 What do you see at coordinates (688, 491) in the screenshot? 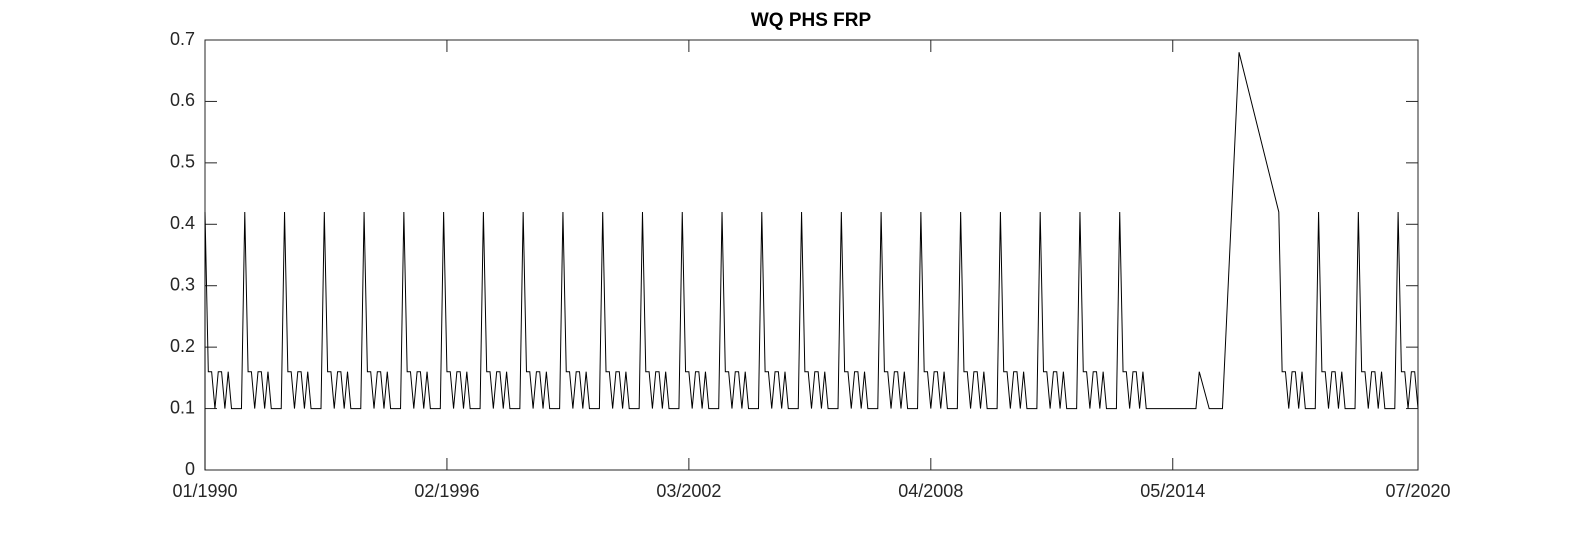
I see `x-tick-label: 03/2002` at bounding box center [688, 491].